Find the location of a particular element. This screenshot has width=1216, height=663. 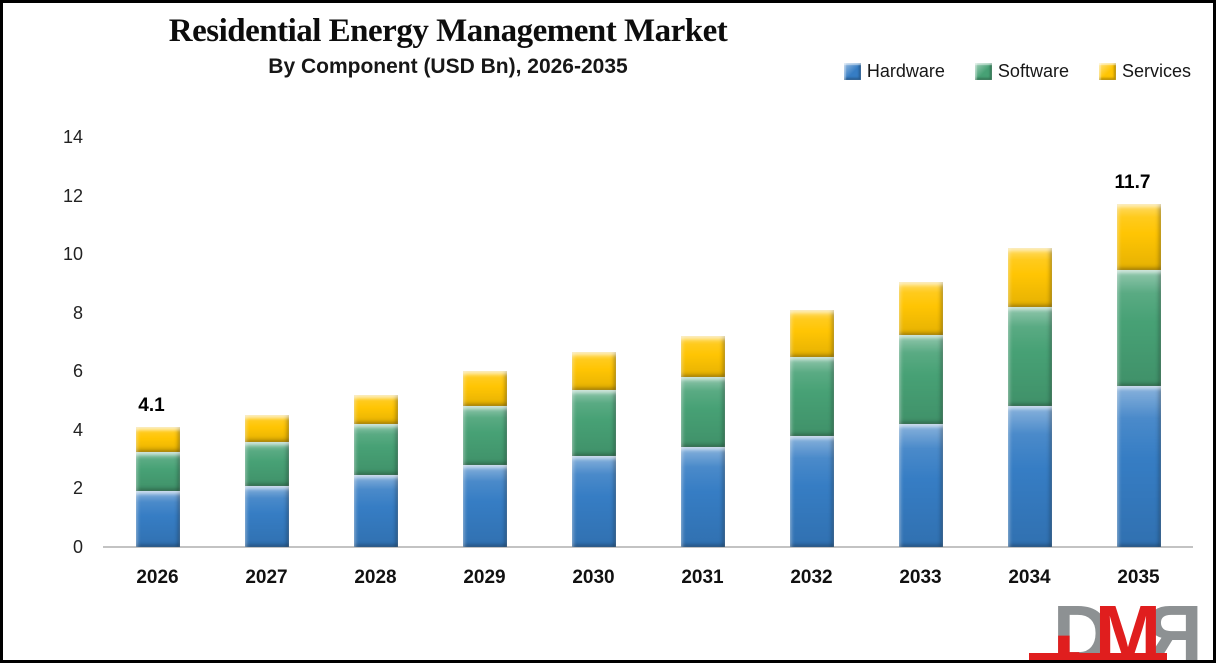

bar-2035-services-segment is located at coordinates (1138, 237).